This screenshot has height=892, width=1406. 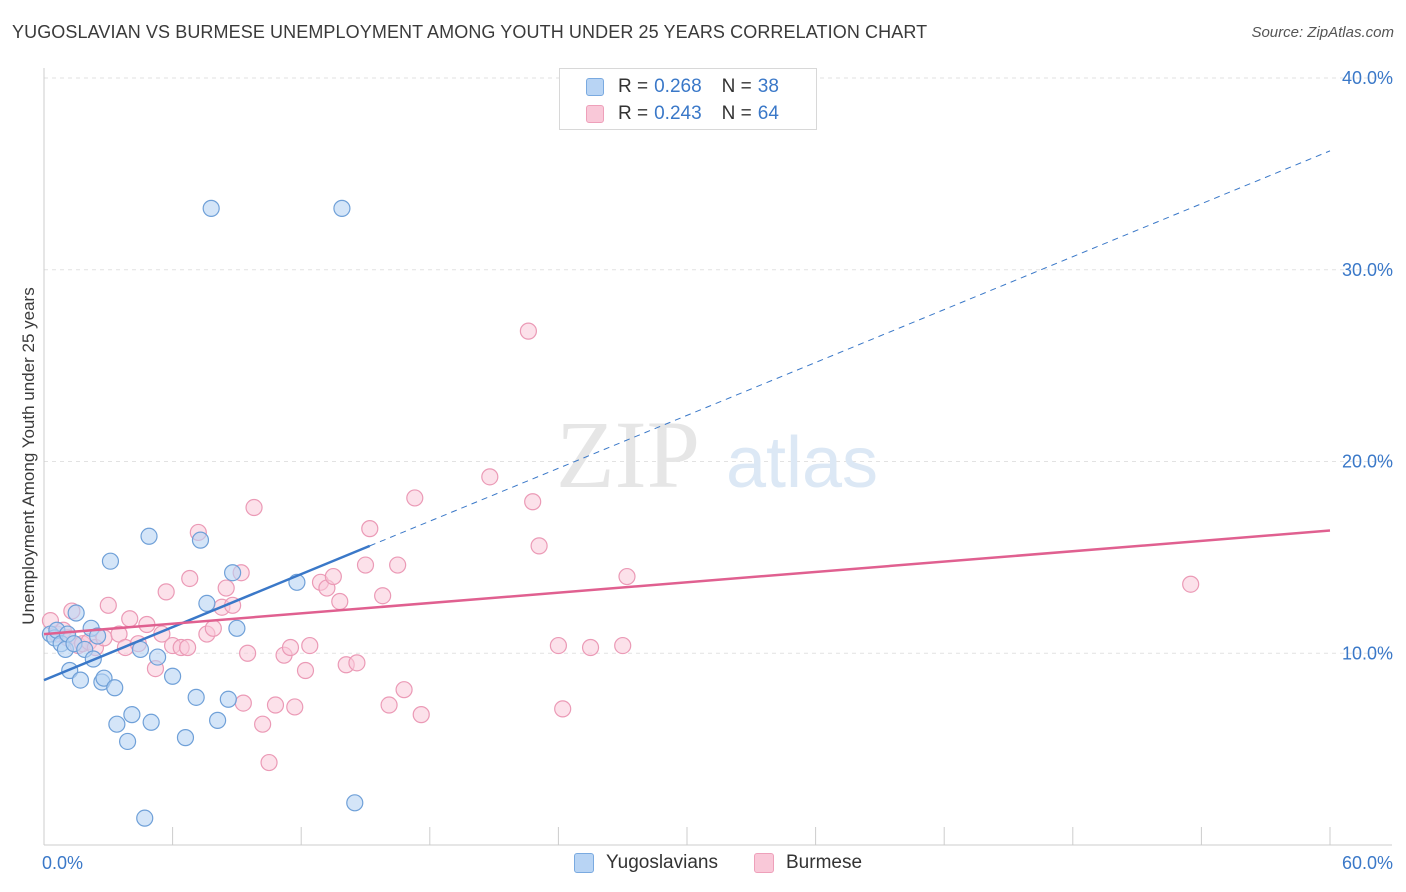 I want to click on watermark-zip: ZIP, so click(x=628, y=454).